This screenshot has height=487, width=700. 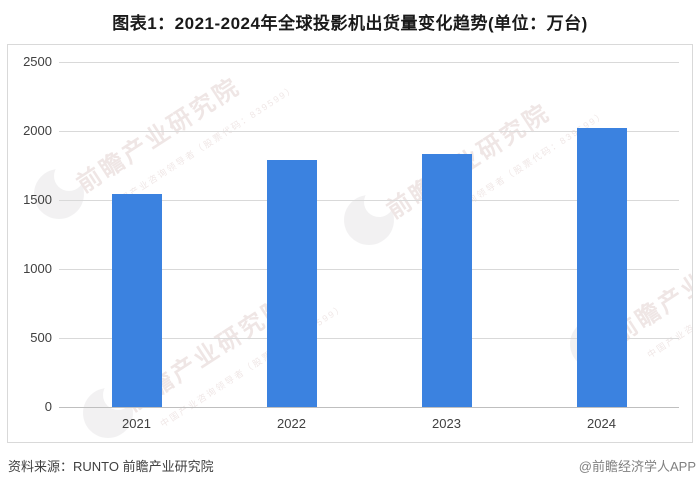 I want to click on bar-2022, so click(x=291, y=283).